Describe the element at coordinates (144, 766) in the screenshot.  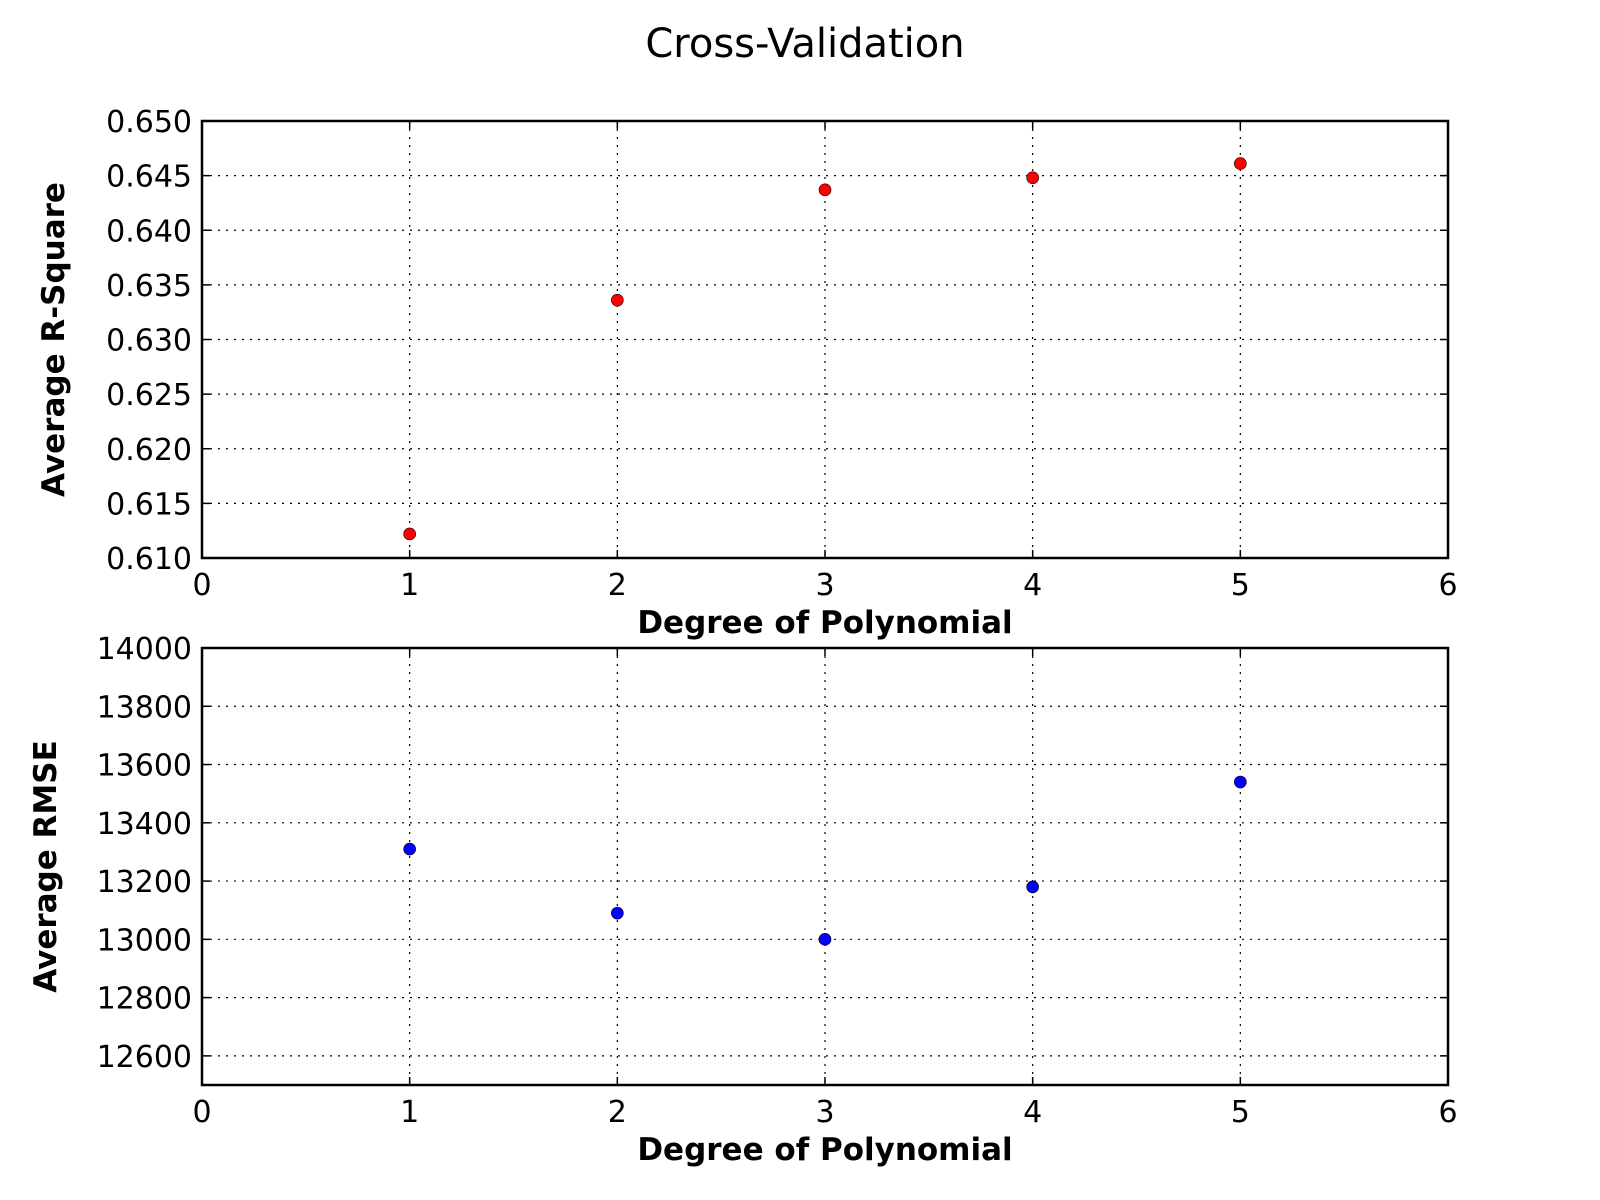
I see `y-tick-label: 13600` at that location.